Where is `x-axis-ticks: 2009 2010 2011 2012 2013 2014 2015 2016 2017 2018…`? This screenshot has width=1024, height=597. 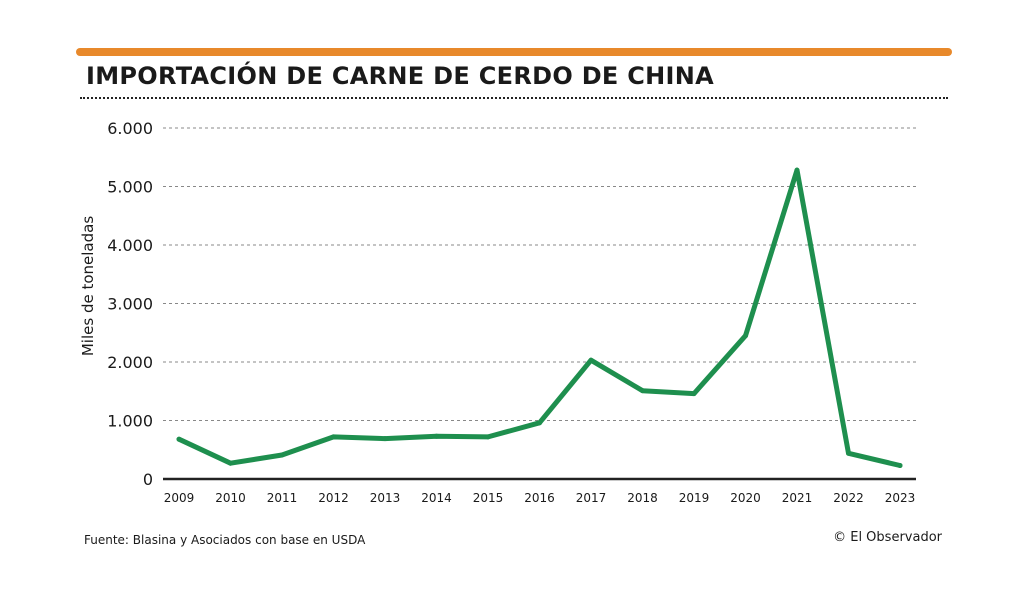
x-axis-ticks: 2009 2010 2011 2012 2013 2014 2015 2016 2017 2018… is located at coordinates (540, 498).